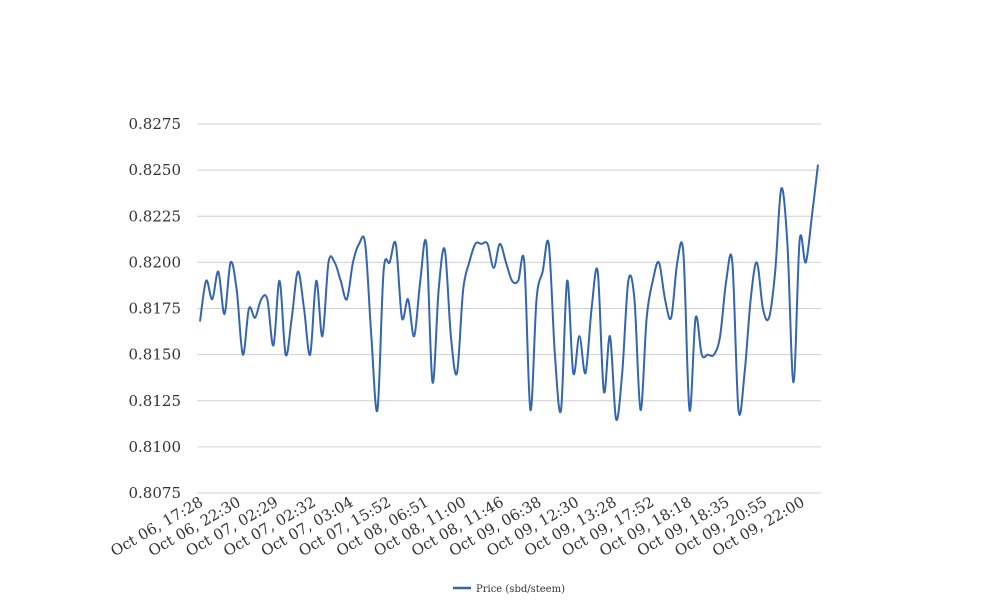 The height and width of the screenshot is (616, 1008). I want to click on legend: Price (sbd/steem), so click(509, 589).